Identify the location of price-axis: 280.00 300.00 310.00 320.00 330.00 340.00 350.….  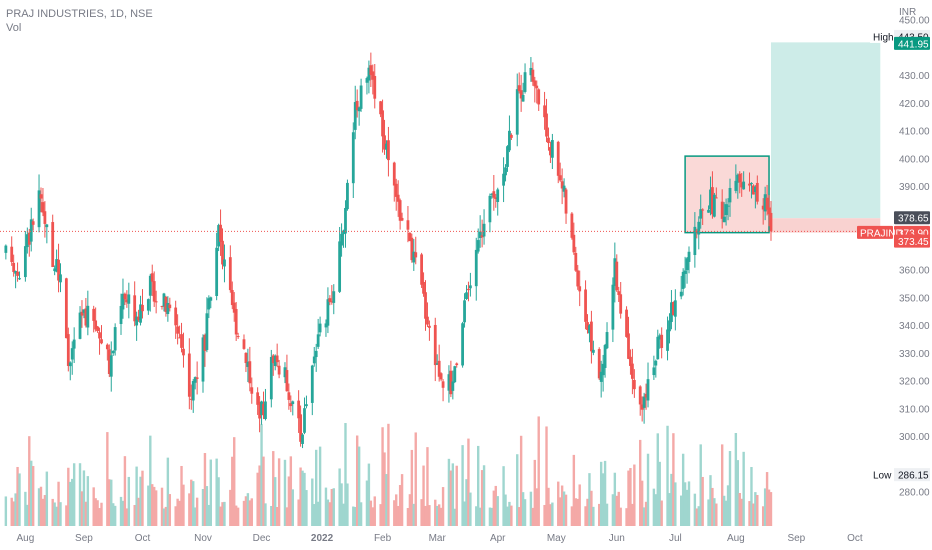
(893, 253).